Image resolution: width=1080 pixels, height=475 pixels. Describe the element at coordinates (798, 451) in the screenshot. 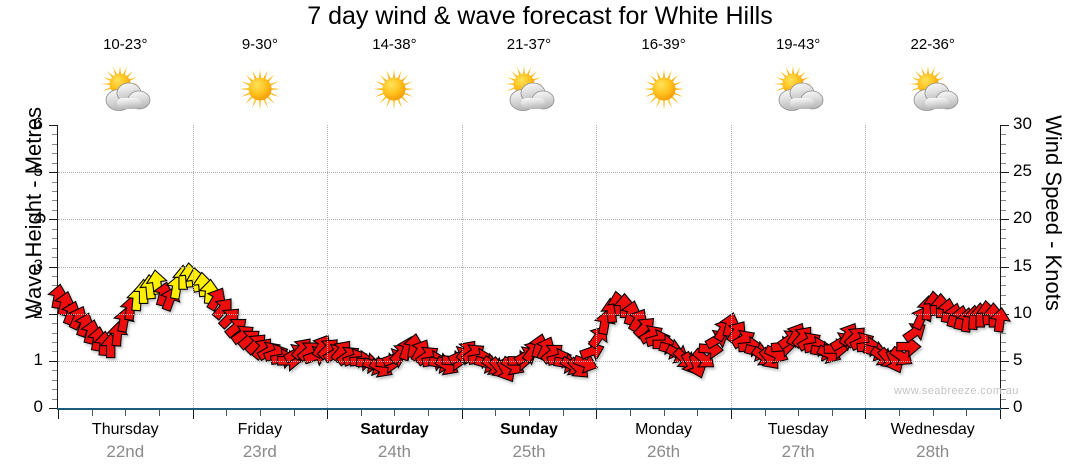

I see `day-number: 27th` at that location.